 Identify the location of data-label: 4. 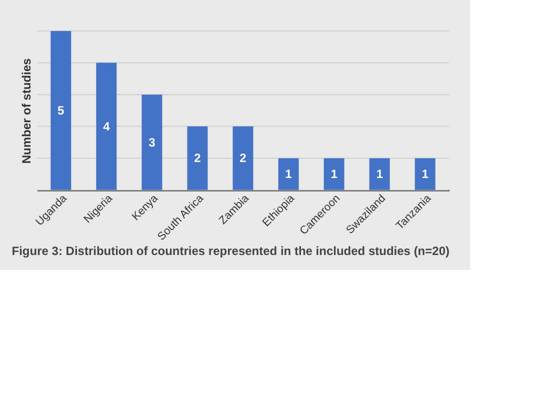
(106, 126).